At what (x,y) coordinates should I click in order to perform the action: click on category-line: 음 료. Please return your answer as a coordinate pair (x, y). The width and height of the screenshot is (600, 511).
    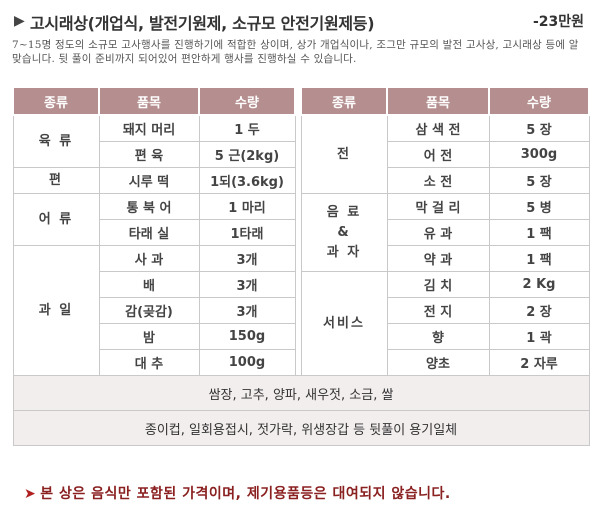
    Looking at the image, I should click on (344, 212).